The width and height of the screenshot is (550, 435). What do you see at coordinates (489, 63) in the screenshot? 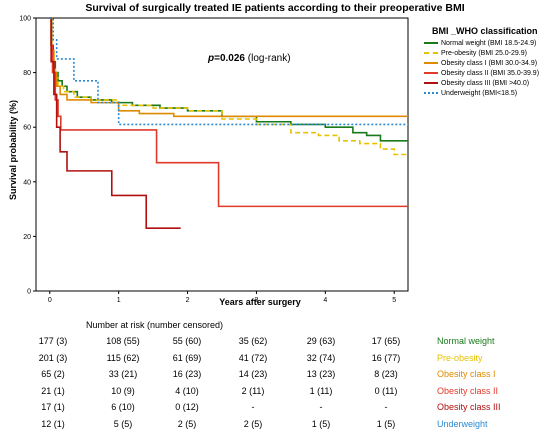
I see `legend-label: Obesity class I (BMI 30.0-34.9)` at bounding box center [489, 63].